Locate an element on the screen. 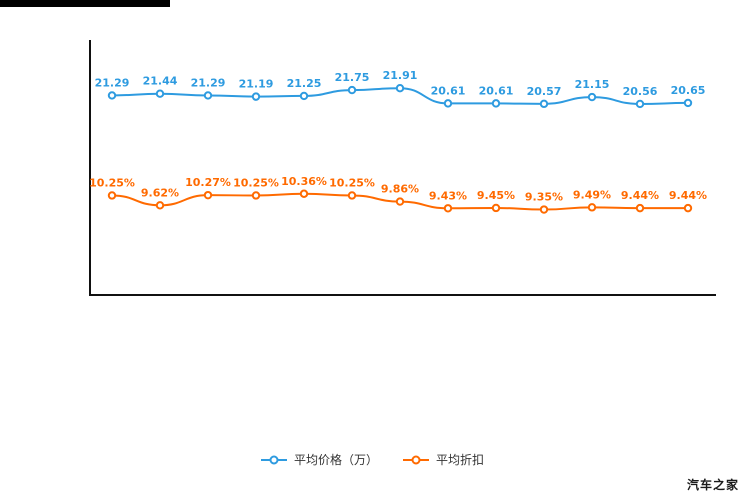  line-series-icon-price is located at coordinates (273, 460).